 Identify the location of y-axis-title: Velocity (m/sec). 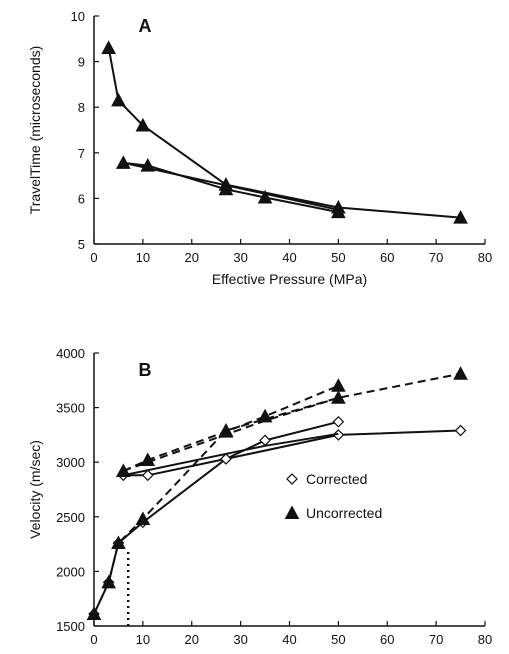
(35, 489).